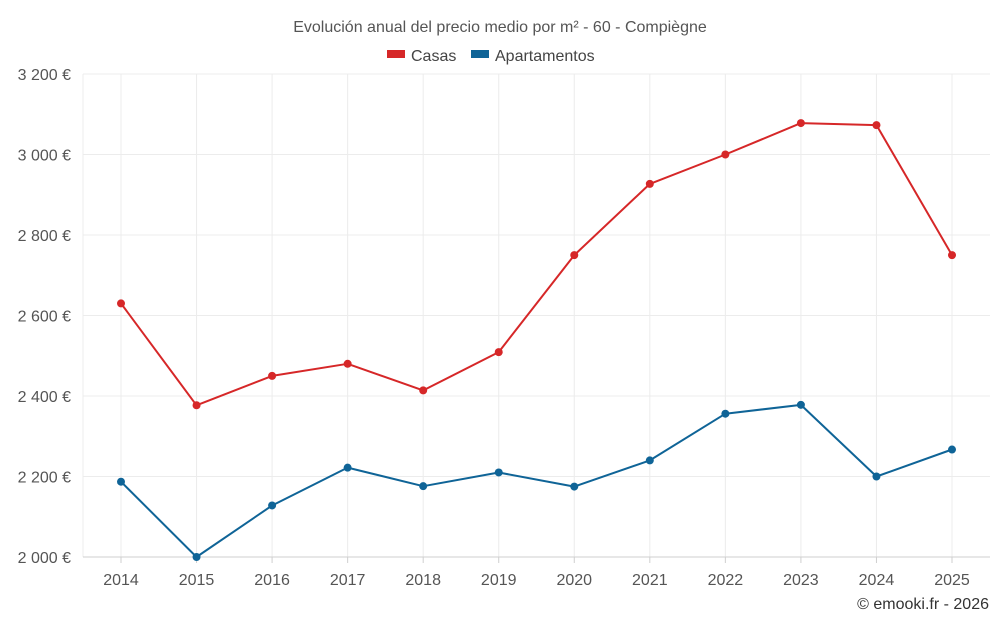 Image resolution: width=1000 pixels, height=625 pixels. I want to click on legend-item-apartamentos: Apartamentos, so click(533, 56).